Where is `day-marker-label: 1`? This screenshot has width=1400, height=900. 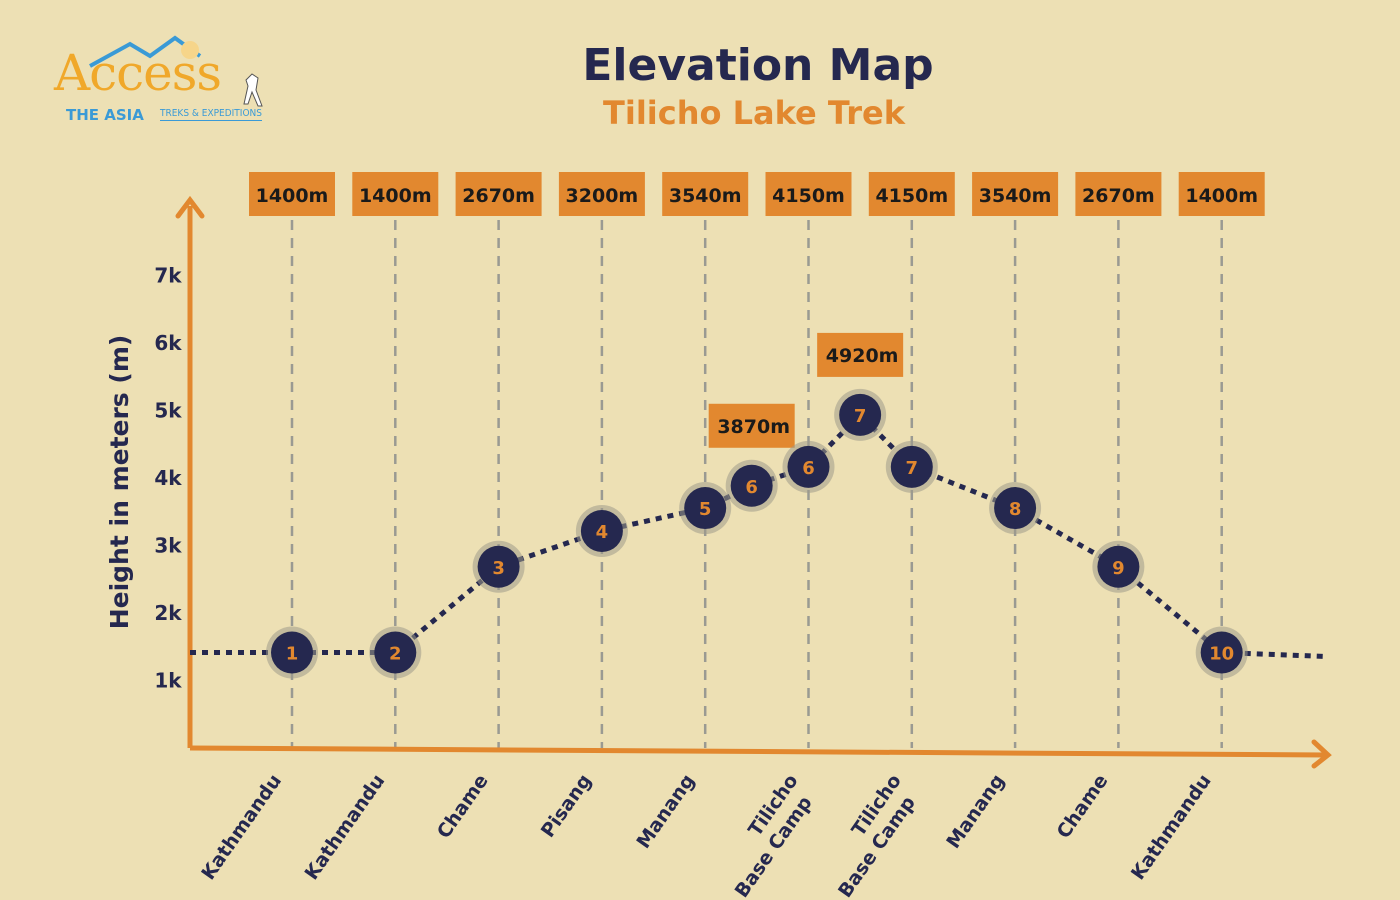 day-marker-label: 1 is located at coordinates (292, 654).